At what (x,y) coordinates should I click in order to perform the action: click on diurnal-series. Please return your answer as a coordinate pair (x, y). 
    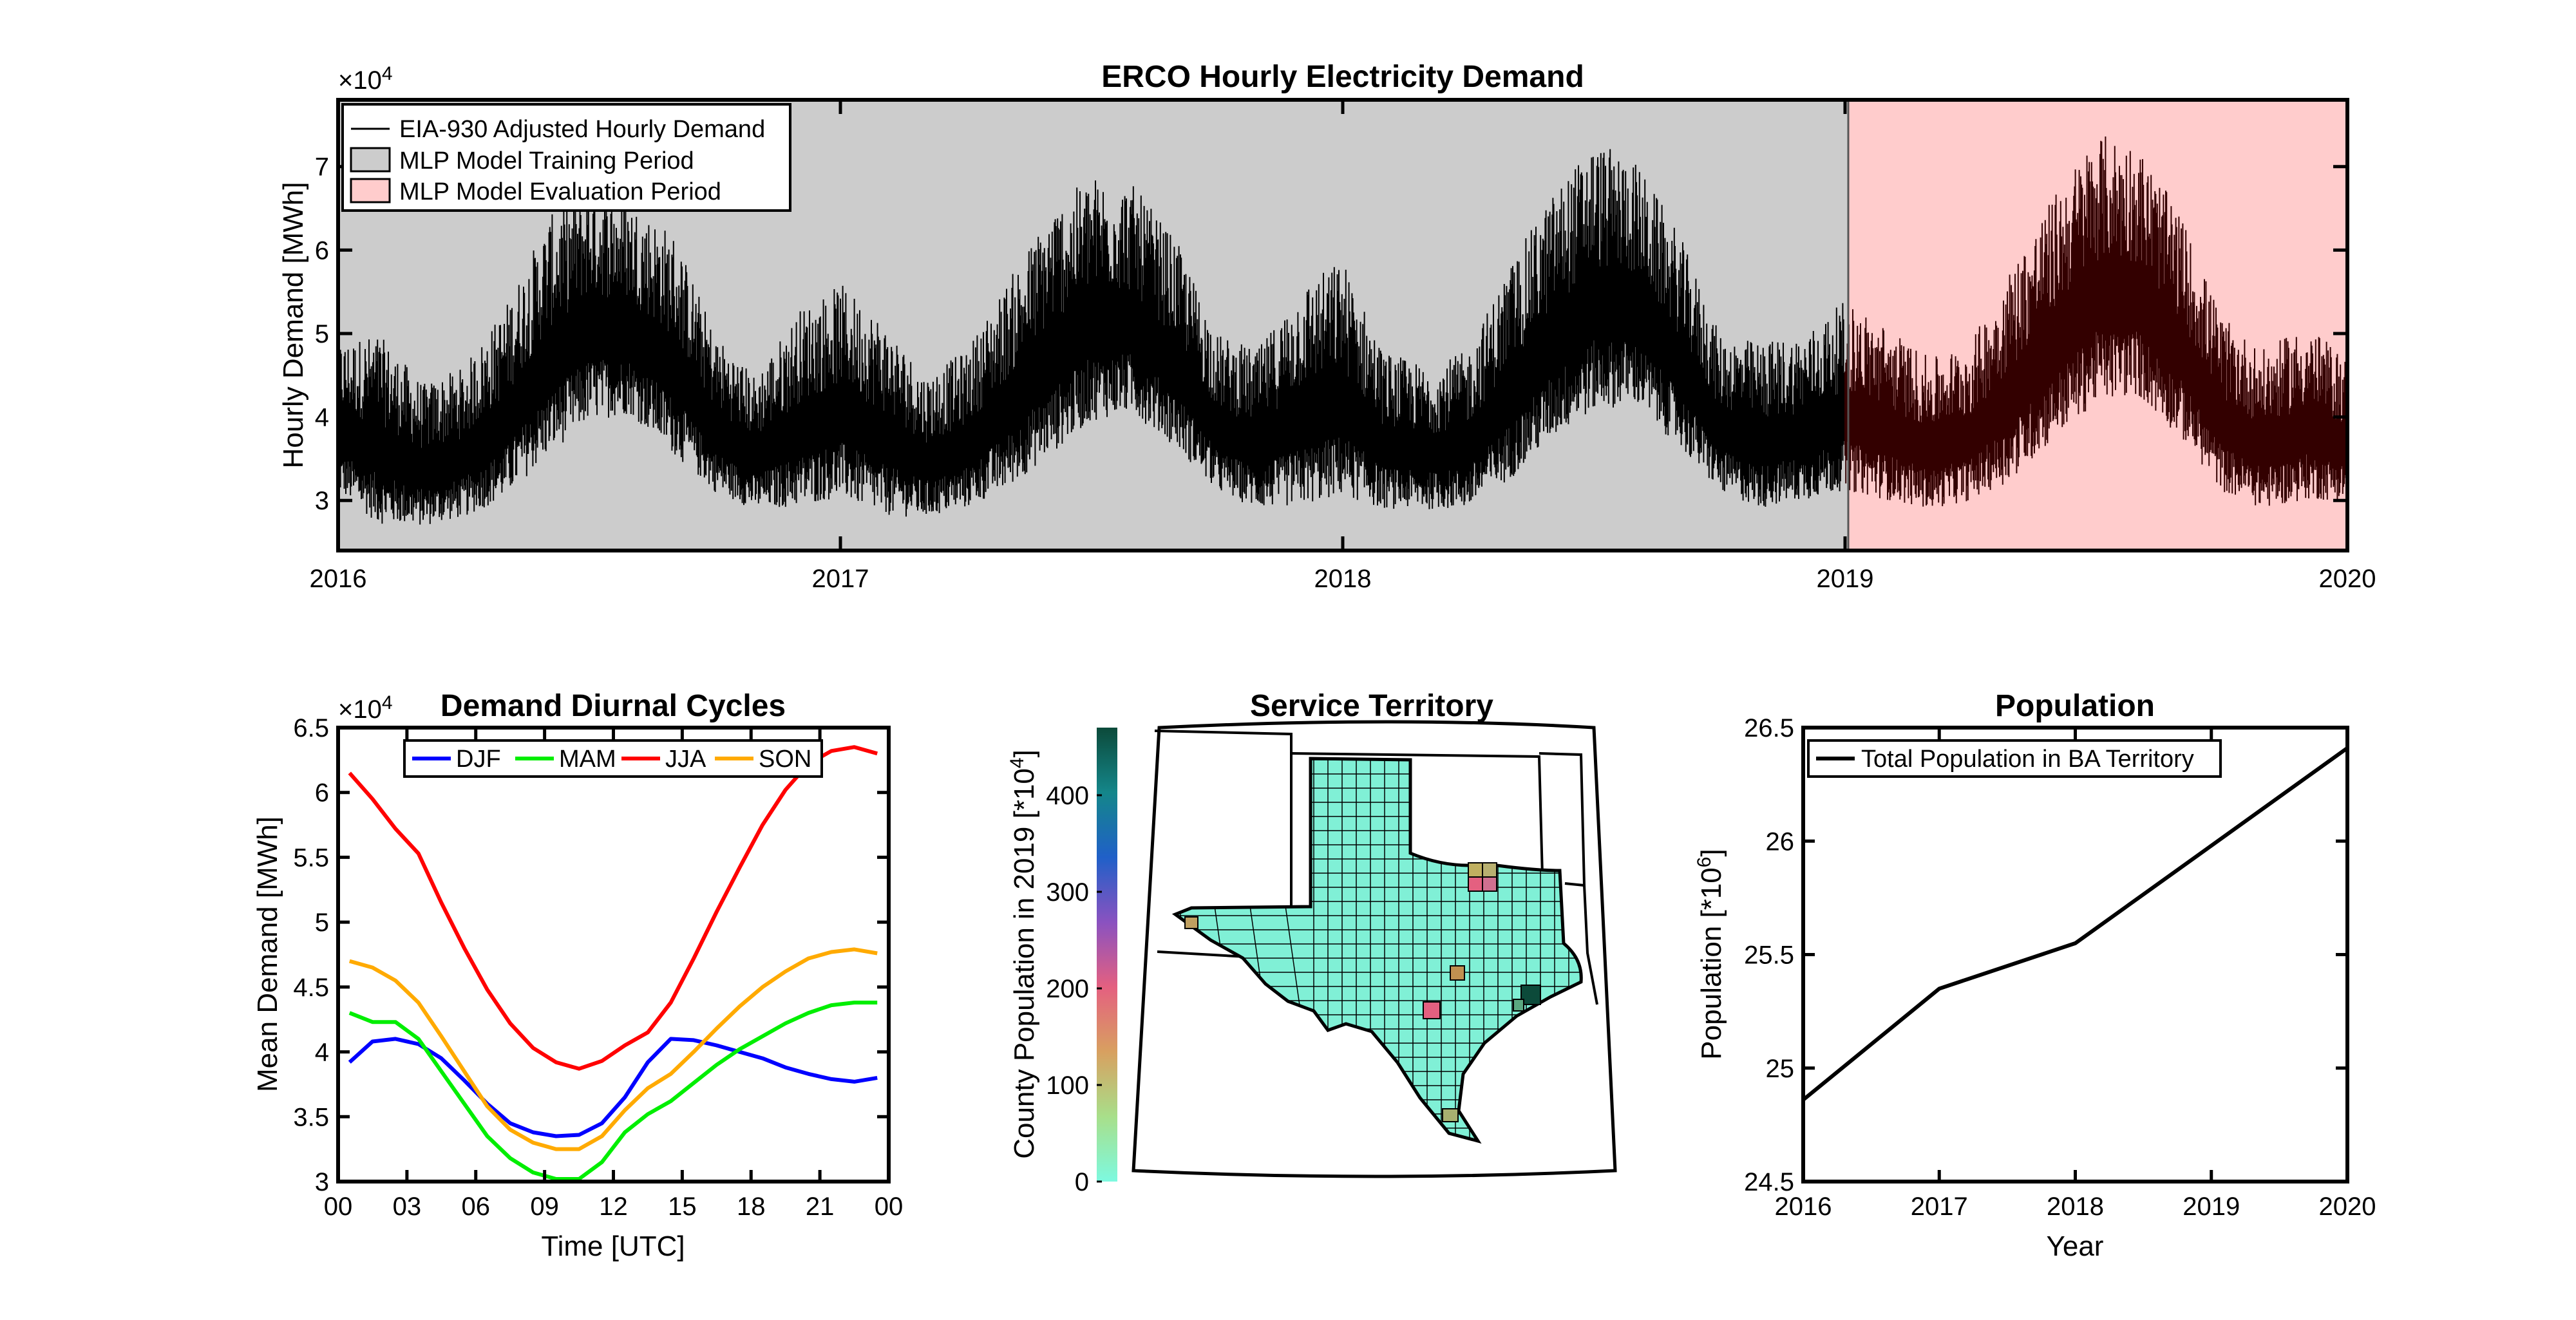
    Looking at the image, I should click on (613, 963).